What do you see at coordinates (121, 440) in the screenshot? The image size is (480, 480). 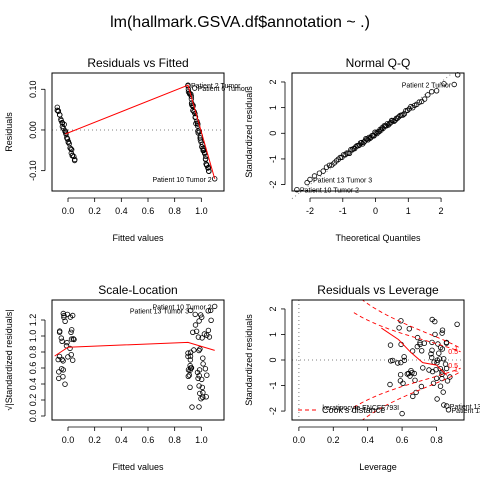 I see `x-tick-label: 0.4` at bounding box center [121, 440].